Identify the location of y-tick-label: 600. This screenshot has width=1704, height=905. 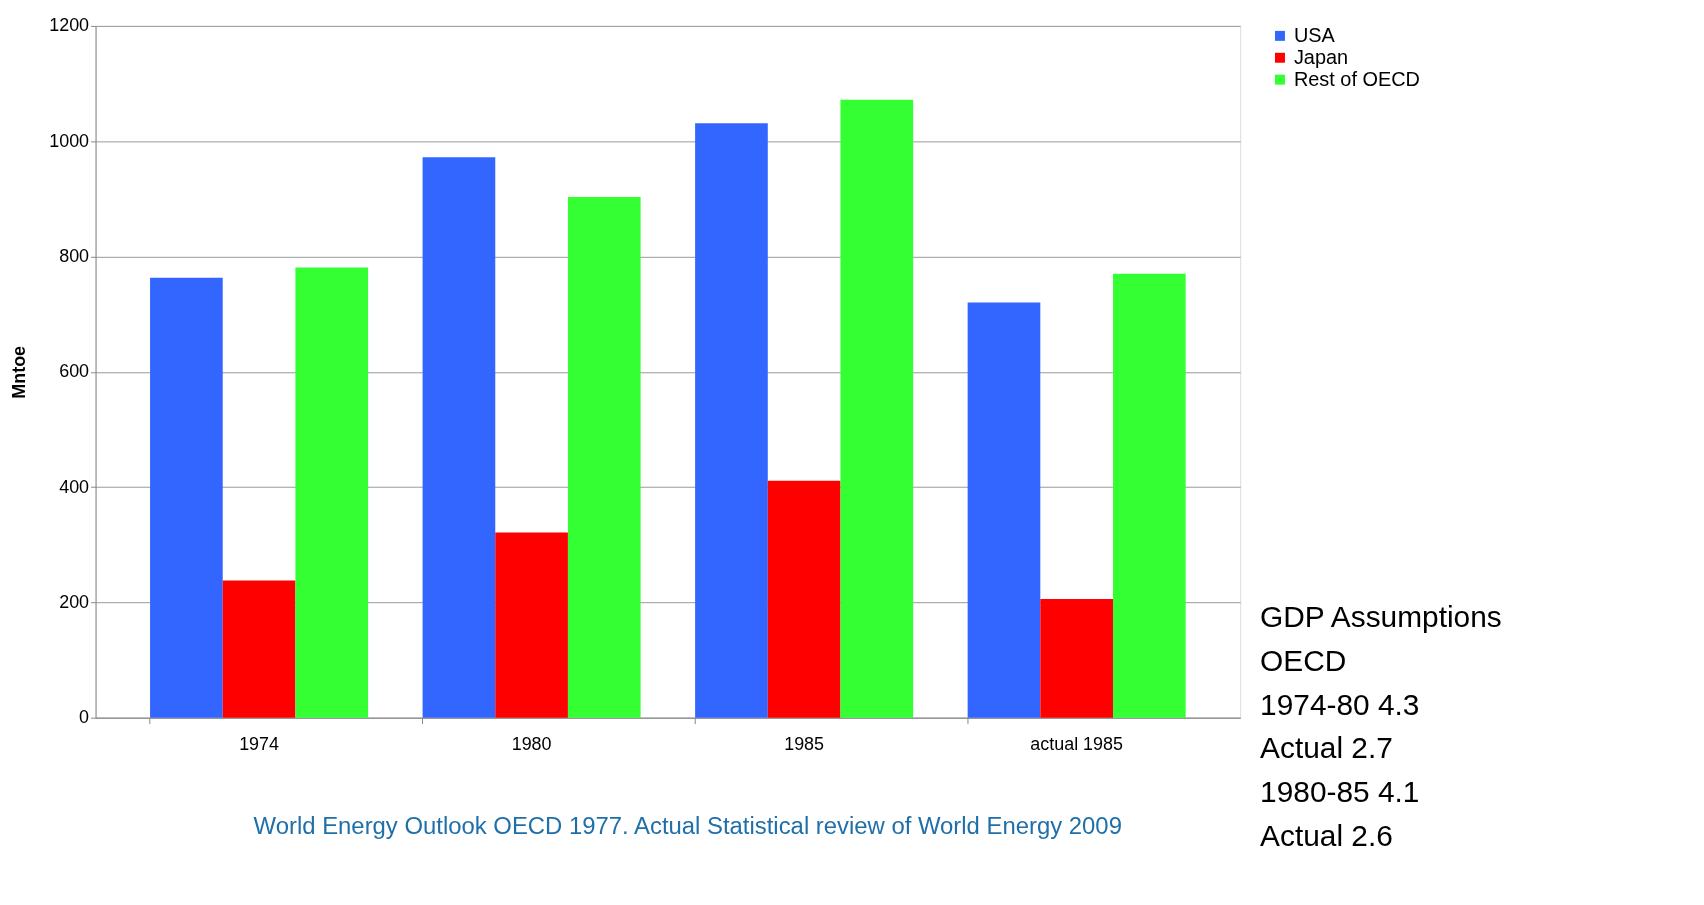
(74, 371).